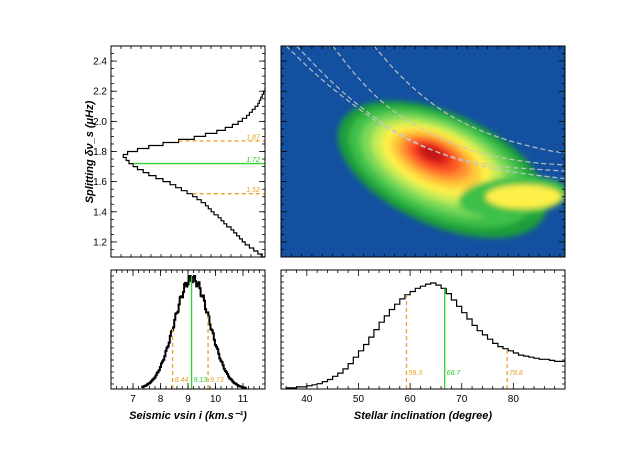 This screenshot has width=628, height=471. What do you see at coordinates (100, 212) in the screenshot?
I see `splitting-tick-label: 1.4` at bounding box center [100, 212].